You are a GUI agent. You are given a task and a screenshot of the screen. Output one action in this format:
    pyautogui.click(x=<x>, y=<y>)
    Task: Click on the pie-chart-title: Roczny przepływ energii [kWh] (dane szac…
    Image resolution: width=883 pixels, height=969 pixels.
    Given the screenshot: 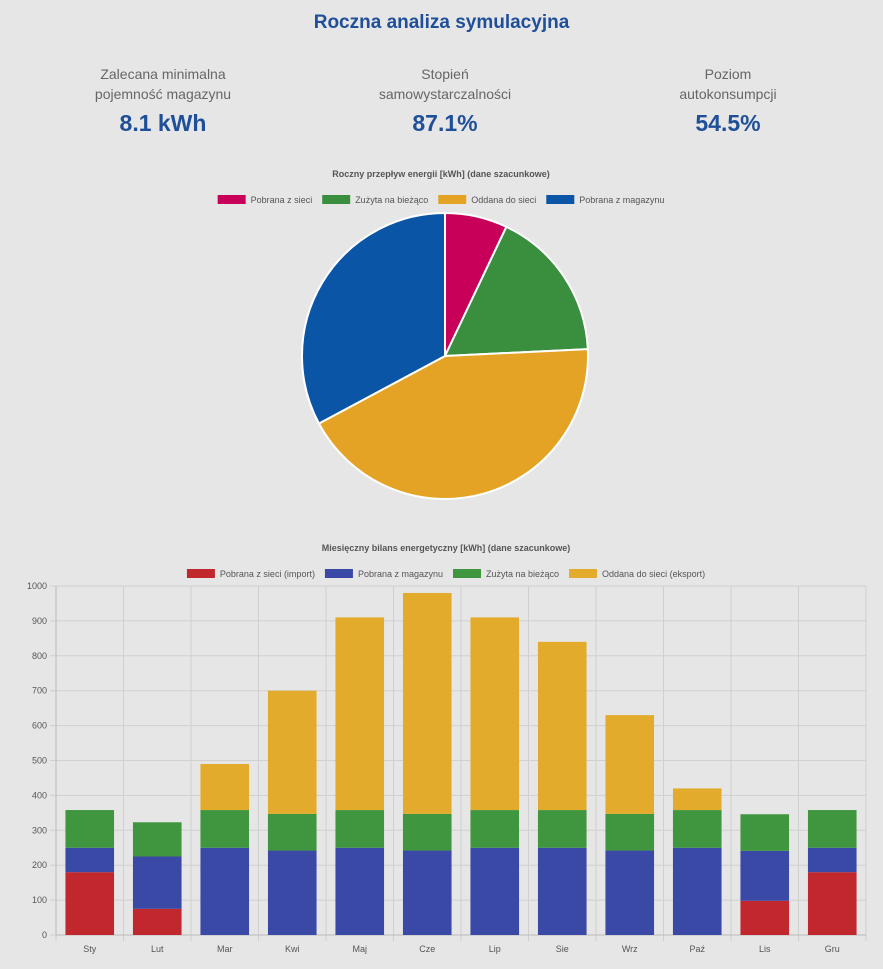 What is the action you would take?
    pyautogui.click(x=441, y=174)
    